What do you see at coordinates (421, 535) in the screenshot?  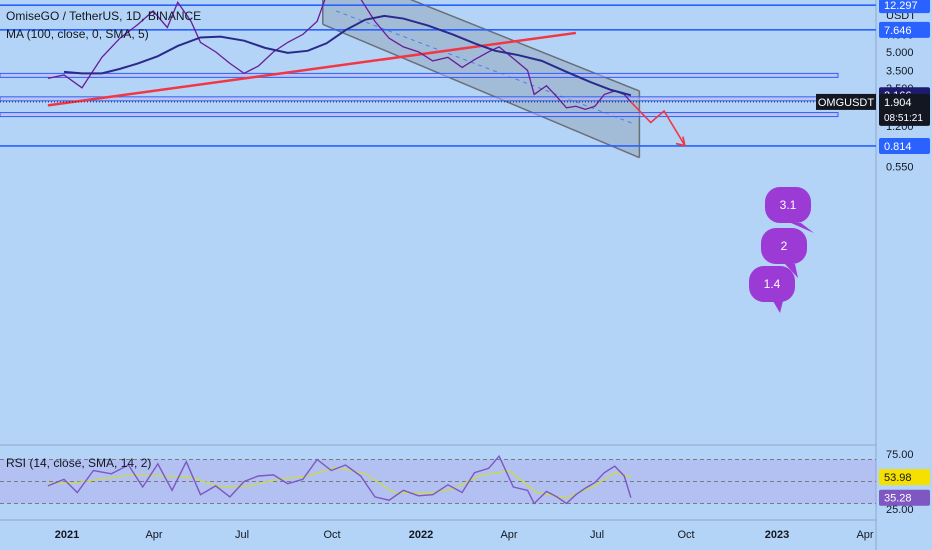 I see `time-axis-tick: 2022` at bounding box center [421, 535].